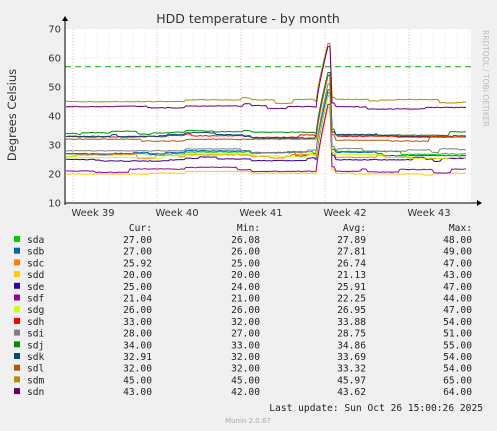 The height and width of the screenshot is (431, 497). I want to click on legend-name-sdf: sdf, so click(35, 299).